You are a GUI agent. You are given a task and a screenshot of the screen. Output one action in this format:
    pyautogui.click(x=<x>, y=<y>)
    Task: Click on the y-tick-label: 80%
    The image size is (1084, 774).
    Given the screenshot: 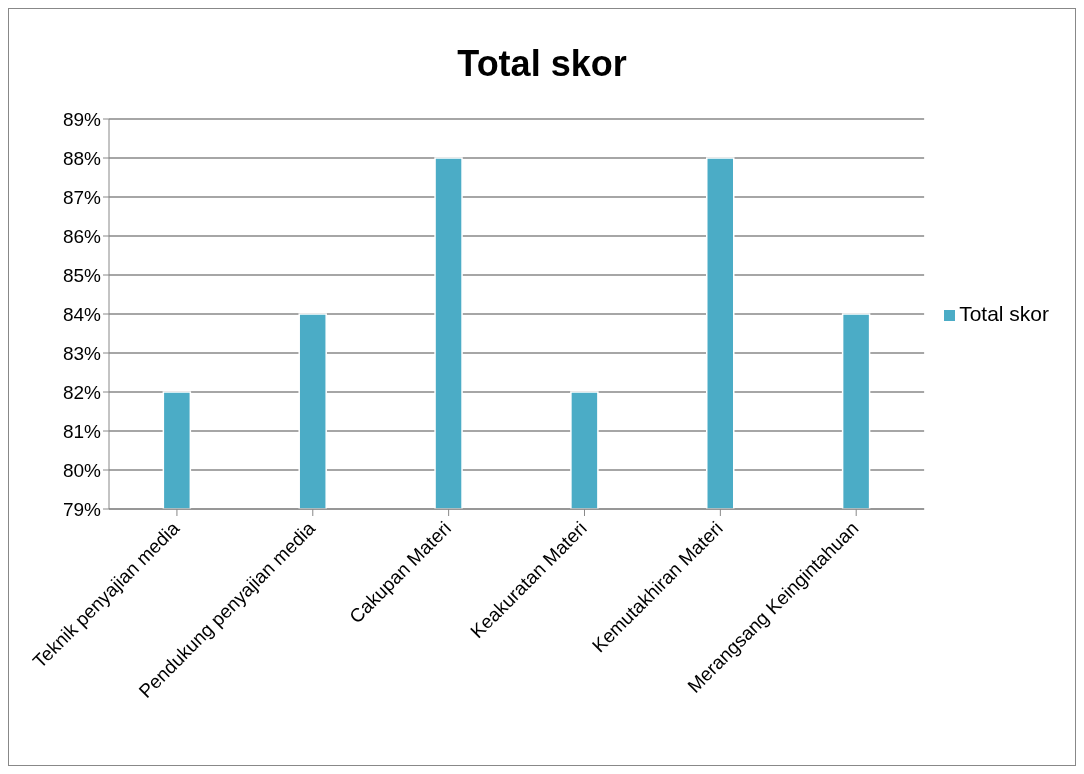 What is the action you would take?
    pyautogui.click(x=82, y=470)
    